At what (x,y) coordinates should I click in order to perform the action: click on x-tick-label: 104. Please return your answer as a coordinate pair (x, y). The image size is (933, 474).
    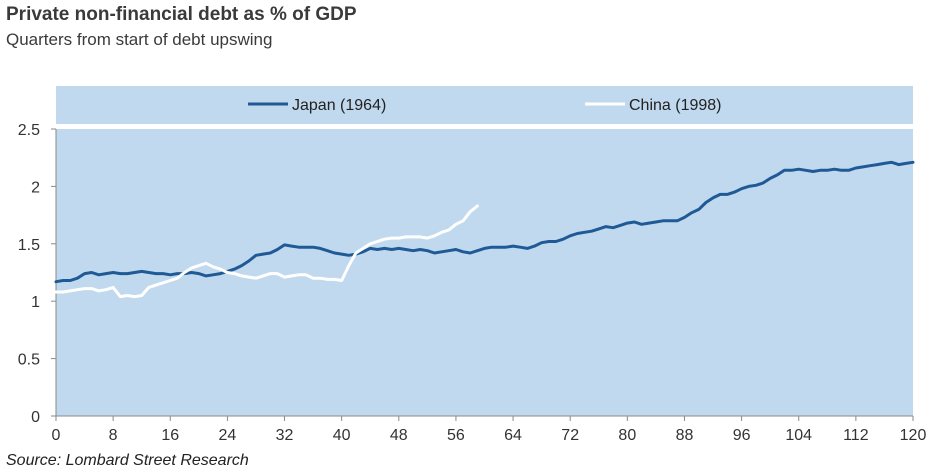
    Looking at the image, I should click on (798, 435).